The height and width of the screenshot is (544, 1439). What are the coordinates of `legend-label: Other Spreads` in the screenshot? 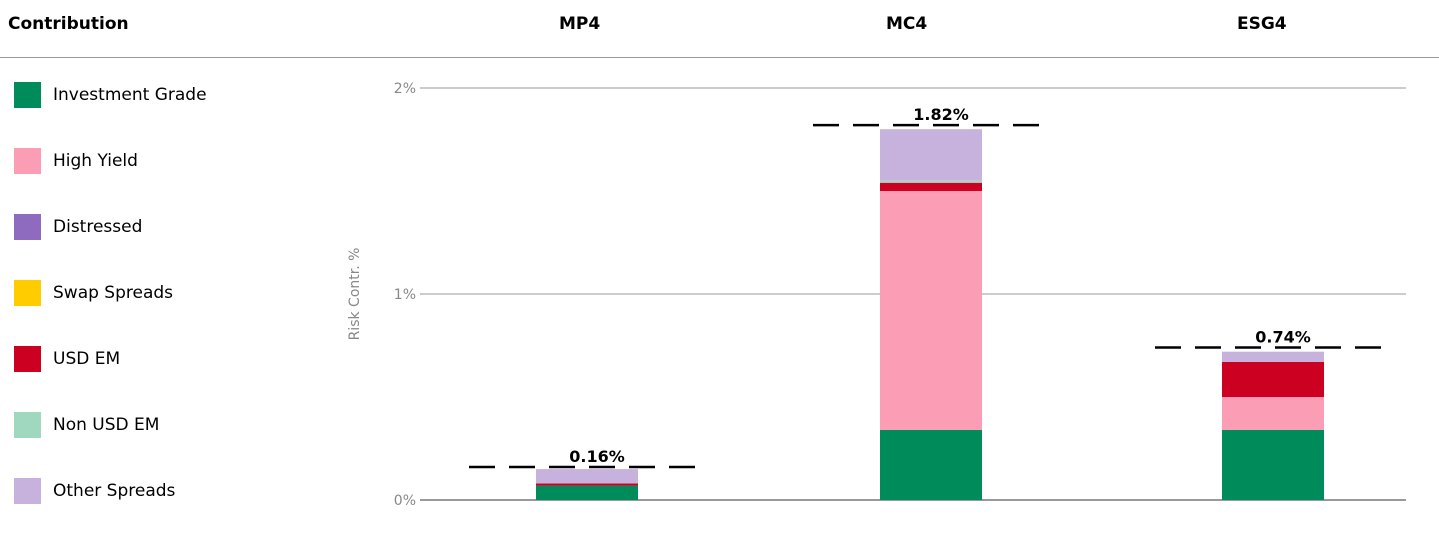 It's located at (114, 491).